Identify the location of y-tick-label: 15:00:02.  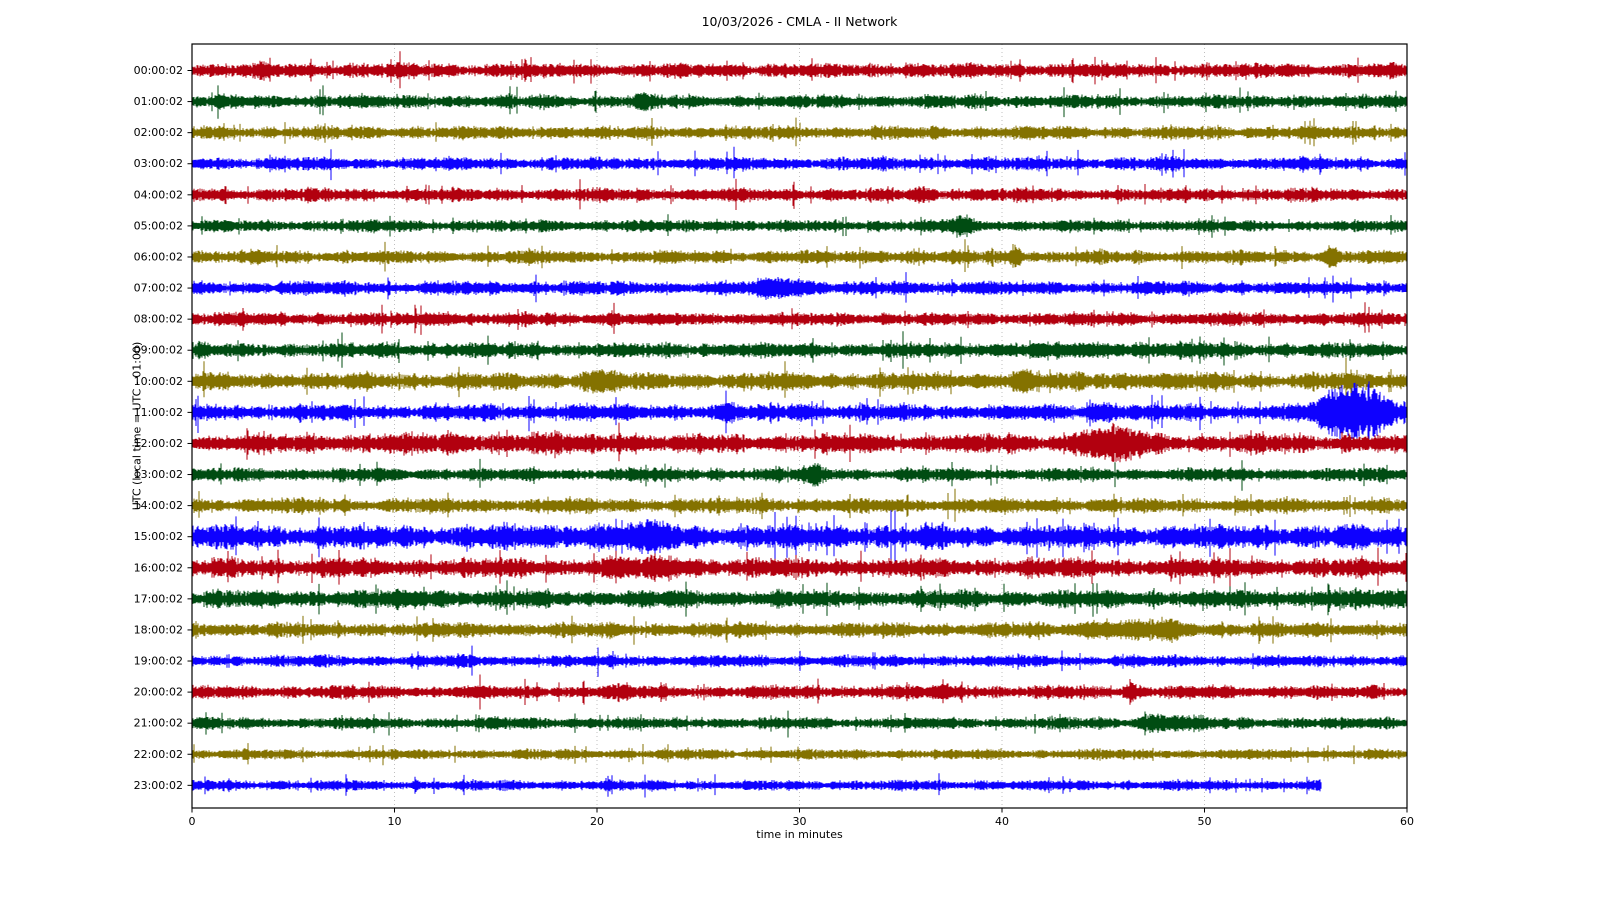
(158, 536).